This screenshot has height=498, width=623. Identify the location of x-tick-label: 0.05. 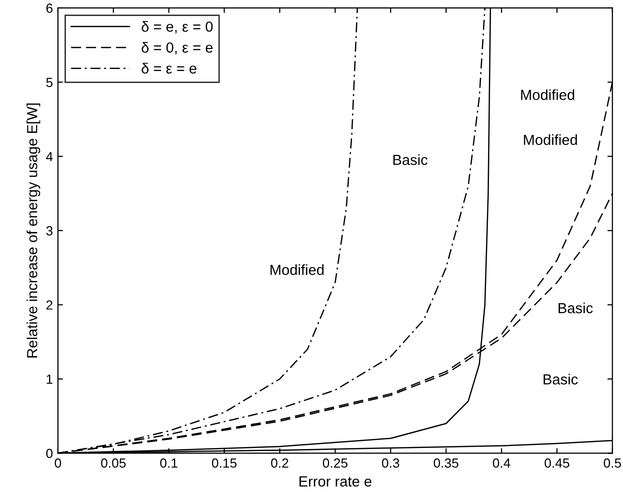
(113, 463).